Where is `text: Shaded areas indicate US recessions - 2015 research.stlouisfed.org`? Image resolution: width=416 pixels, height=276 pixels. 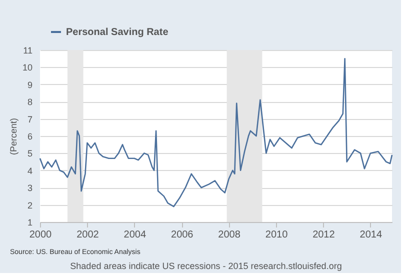 text: Shaded areas indicate US recessions - 2015 research.stlouisfed.org is located at coordinates (206, 266).